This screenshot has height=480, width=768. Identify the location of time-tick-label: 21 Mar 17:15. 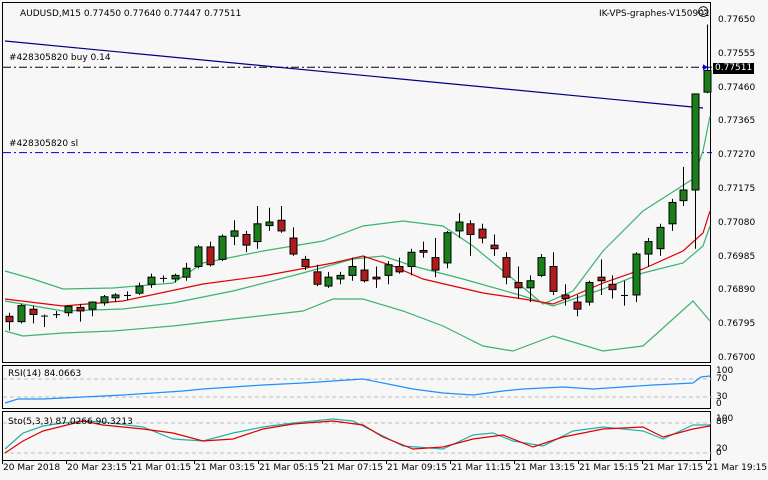
(673, 468).